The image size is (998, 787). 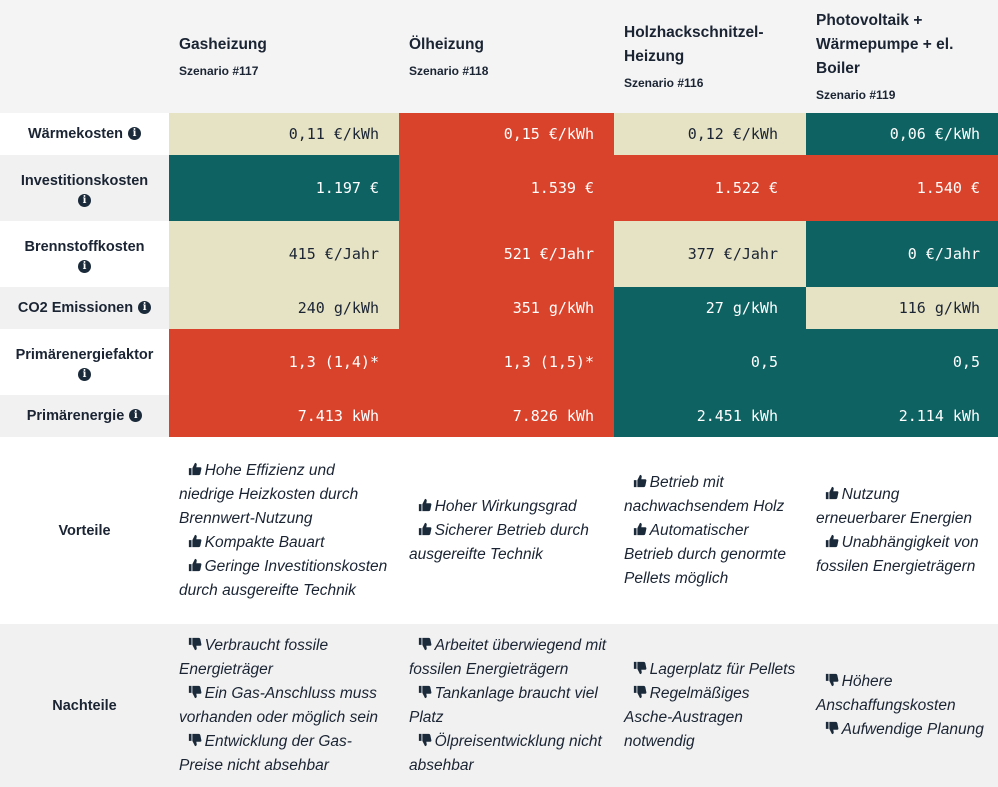 What do you see at coordinates (710, 188) in the screenshot?
I see `value-cell: 1.522 €` at bounding box center [710, 188].